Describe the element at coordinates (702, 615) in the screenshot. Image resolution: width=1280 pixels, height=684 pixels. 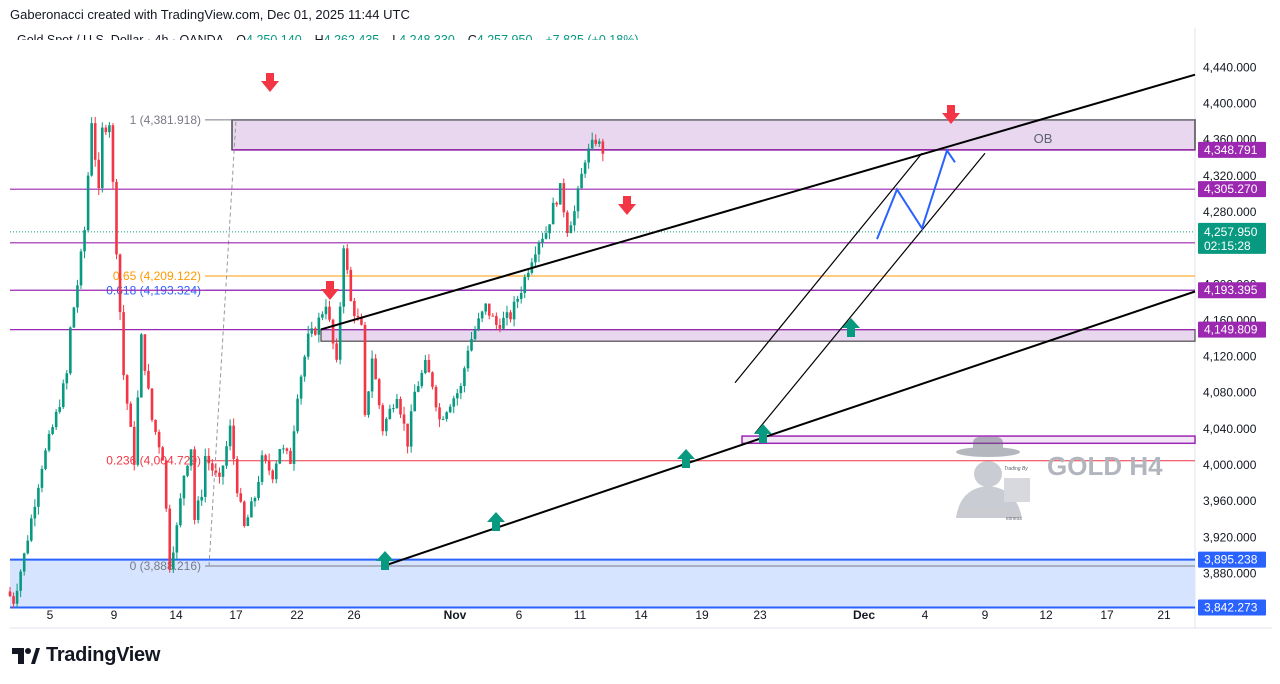
I see `time-tick-label: 19` at that location.